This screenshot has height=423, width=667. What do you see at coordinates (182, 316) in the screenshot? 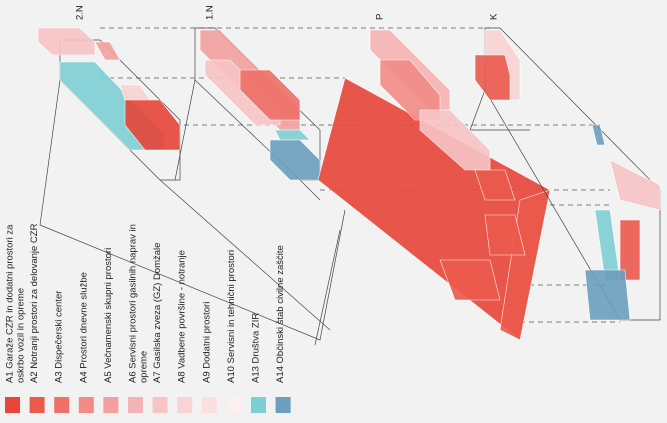
I see `legend-label: A8 Vadbene površine - notranje` at bounding box center [182, 316].